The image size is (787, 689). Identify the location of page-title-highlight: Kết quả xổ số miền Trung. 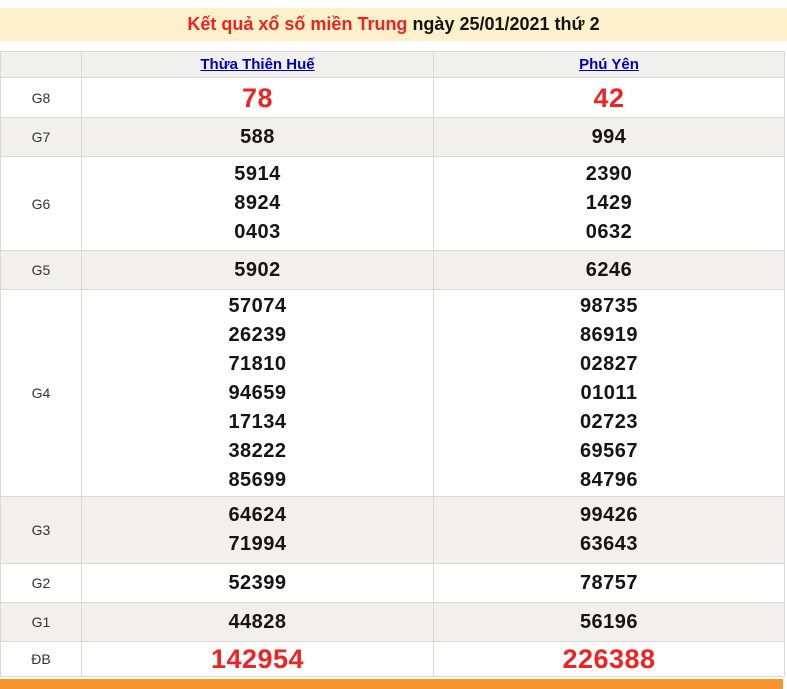
(297, 24).